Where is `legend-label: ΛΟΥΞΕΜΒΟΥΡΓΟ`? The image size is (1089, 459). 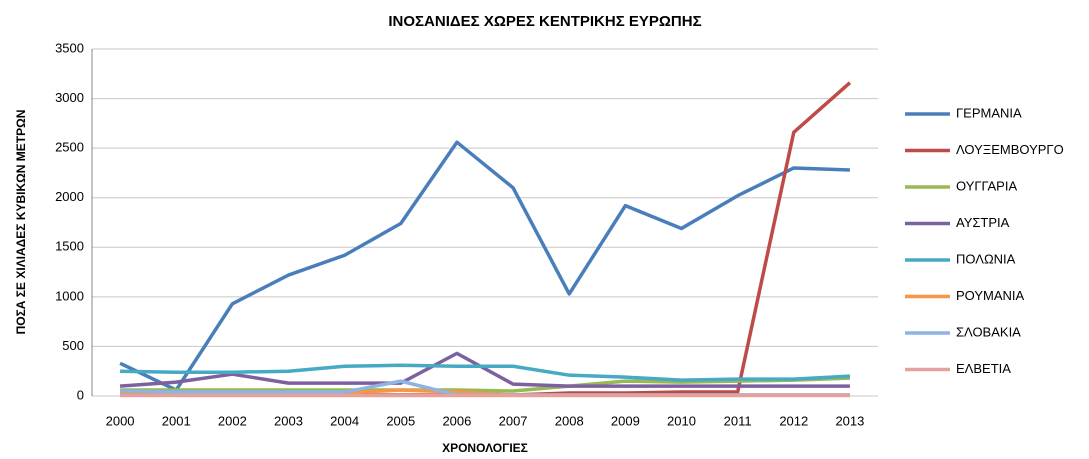 legend-label: ΛΟΥΞΕΜΒΟΥΡΓΟ is located at coordinates (1010, 149).